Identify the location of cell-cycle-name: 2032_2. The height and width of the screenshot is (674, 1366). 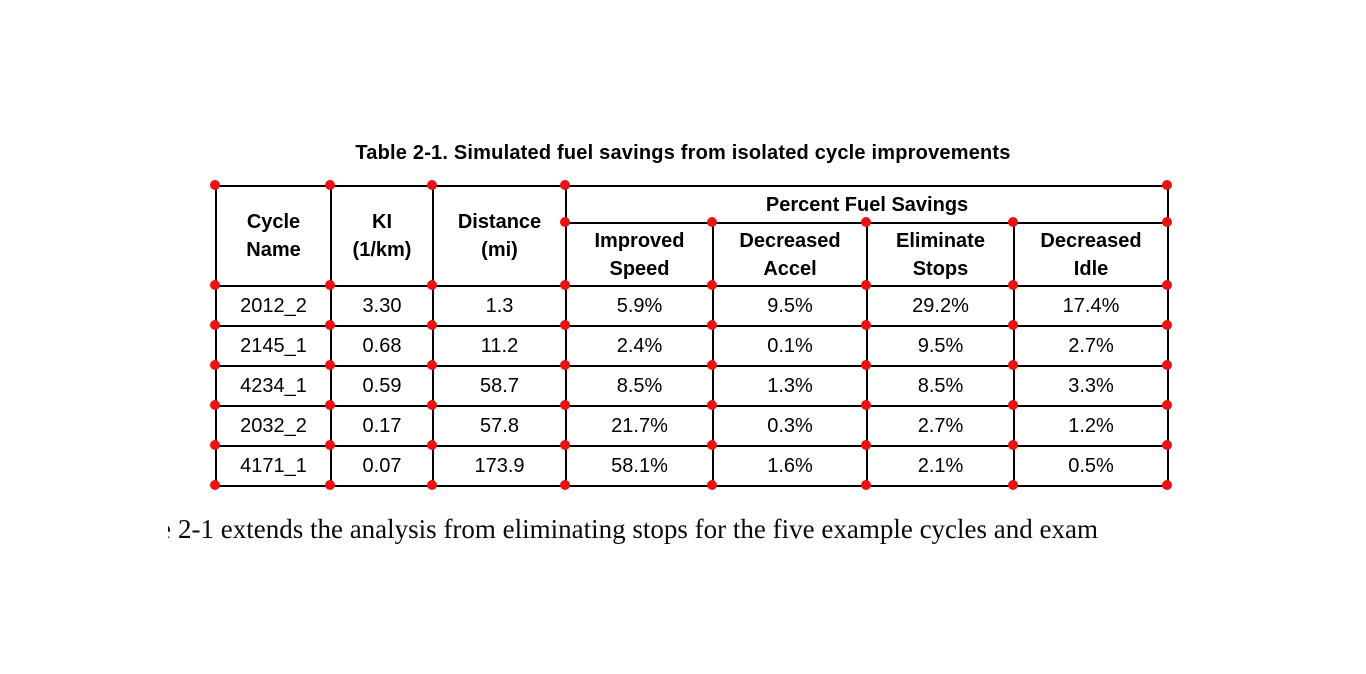
(273, 426).